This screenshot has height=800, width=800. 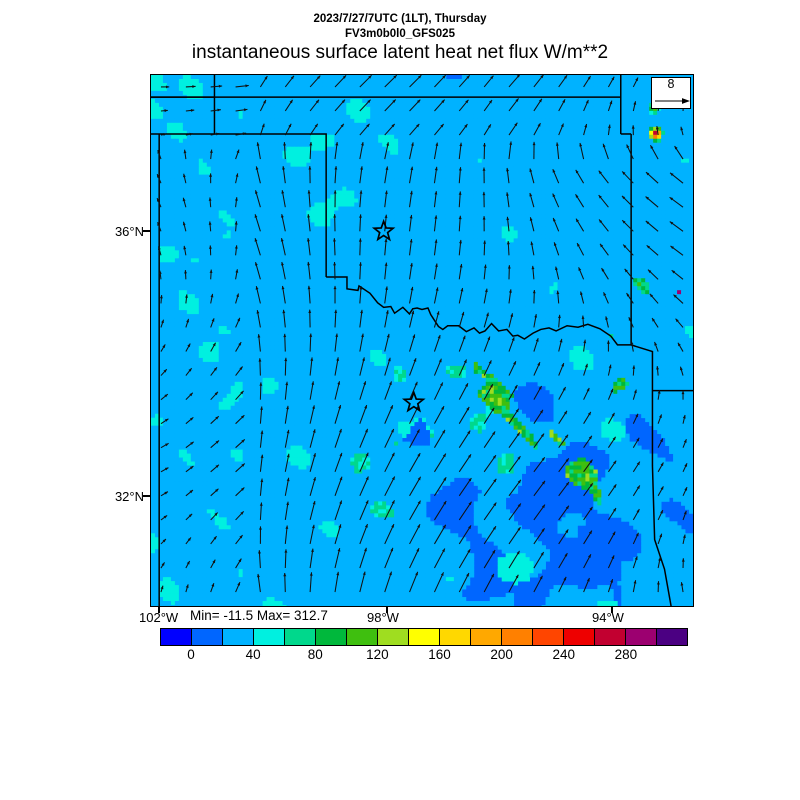 I want to click on colorbar-segments, so click(x=424, y=637).